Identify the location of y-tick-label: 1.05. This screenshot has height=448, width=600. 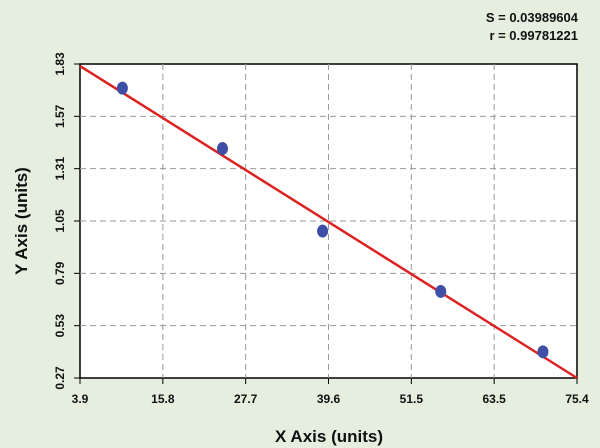
(60, 221).